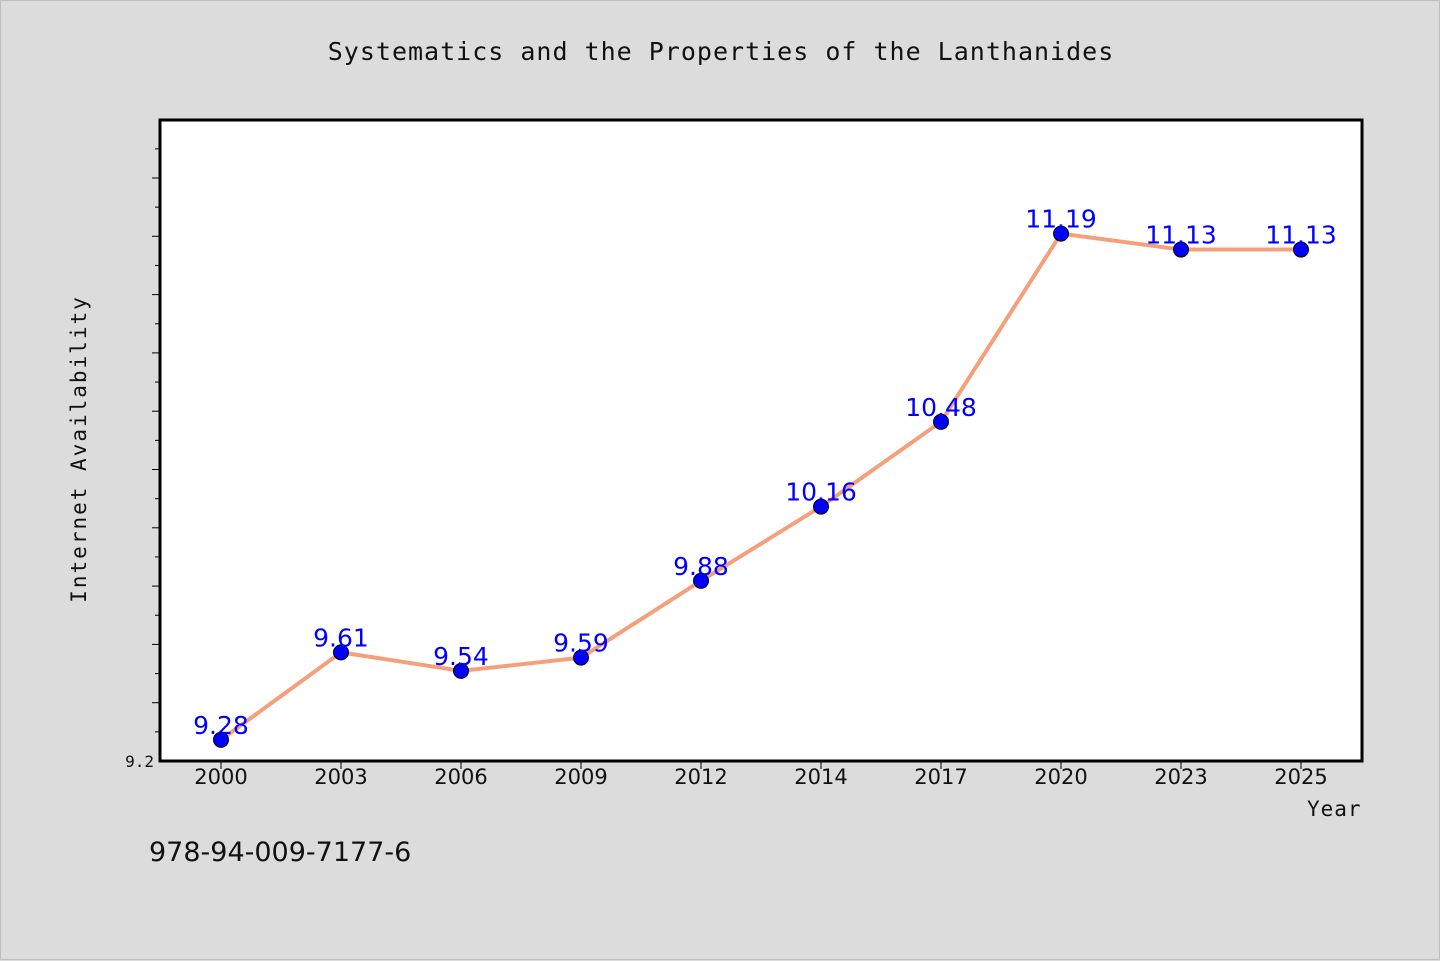 The height and width of the screenshot is (961, 1440). I want to click on isbn-caption: 978-94-009-7177-6, so click(280, 852).